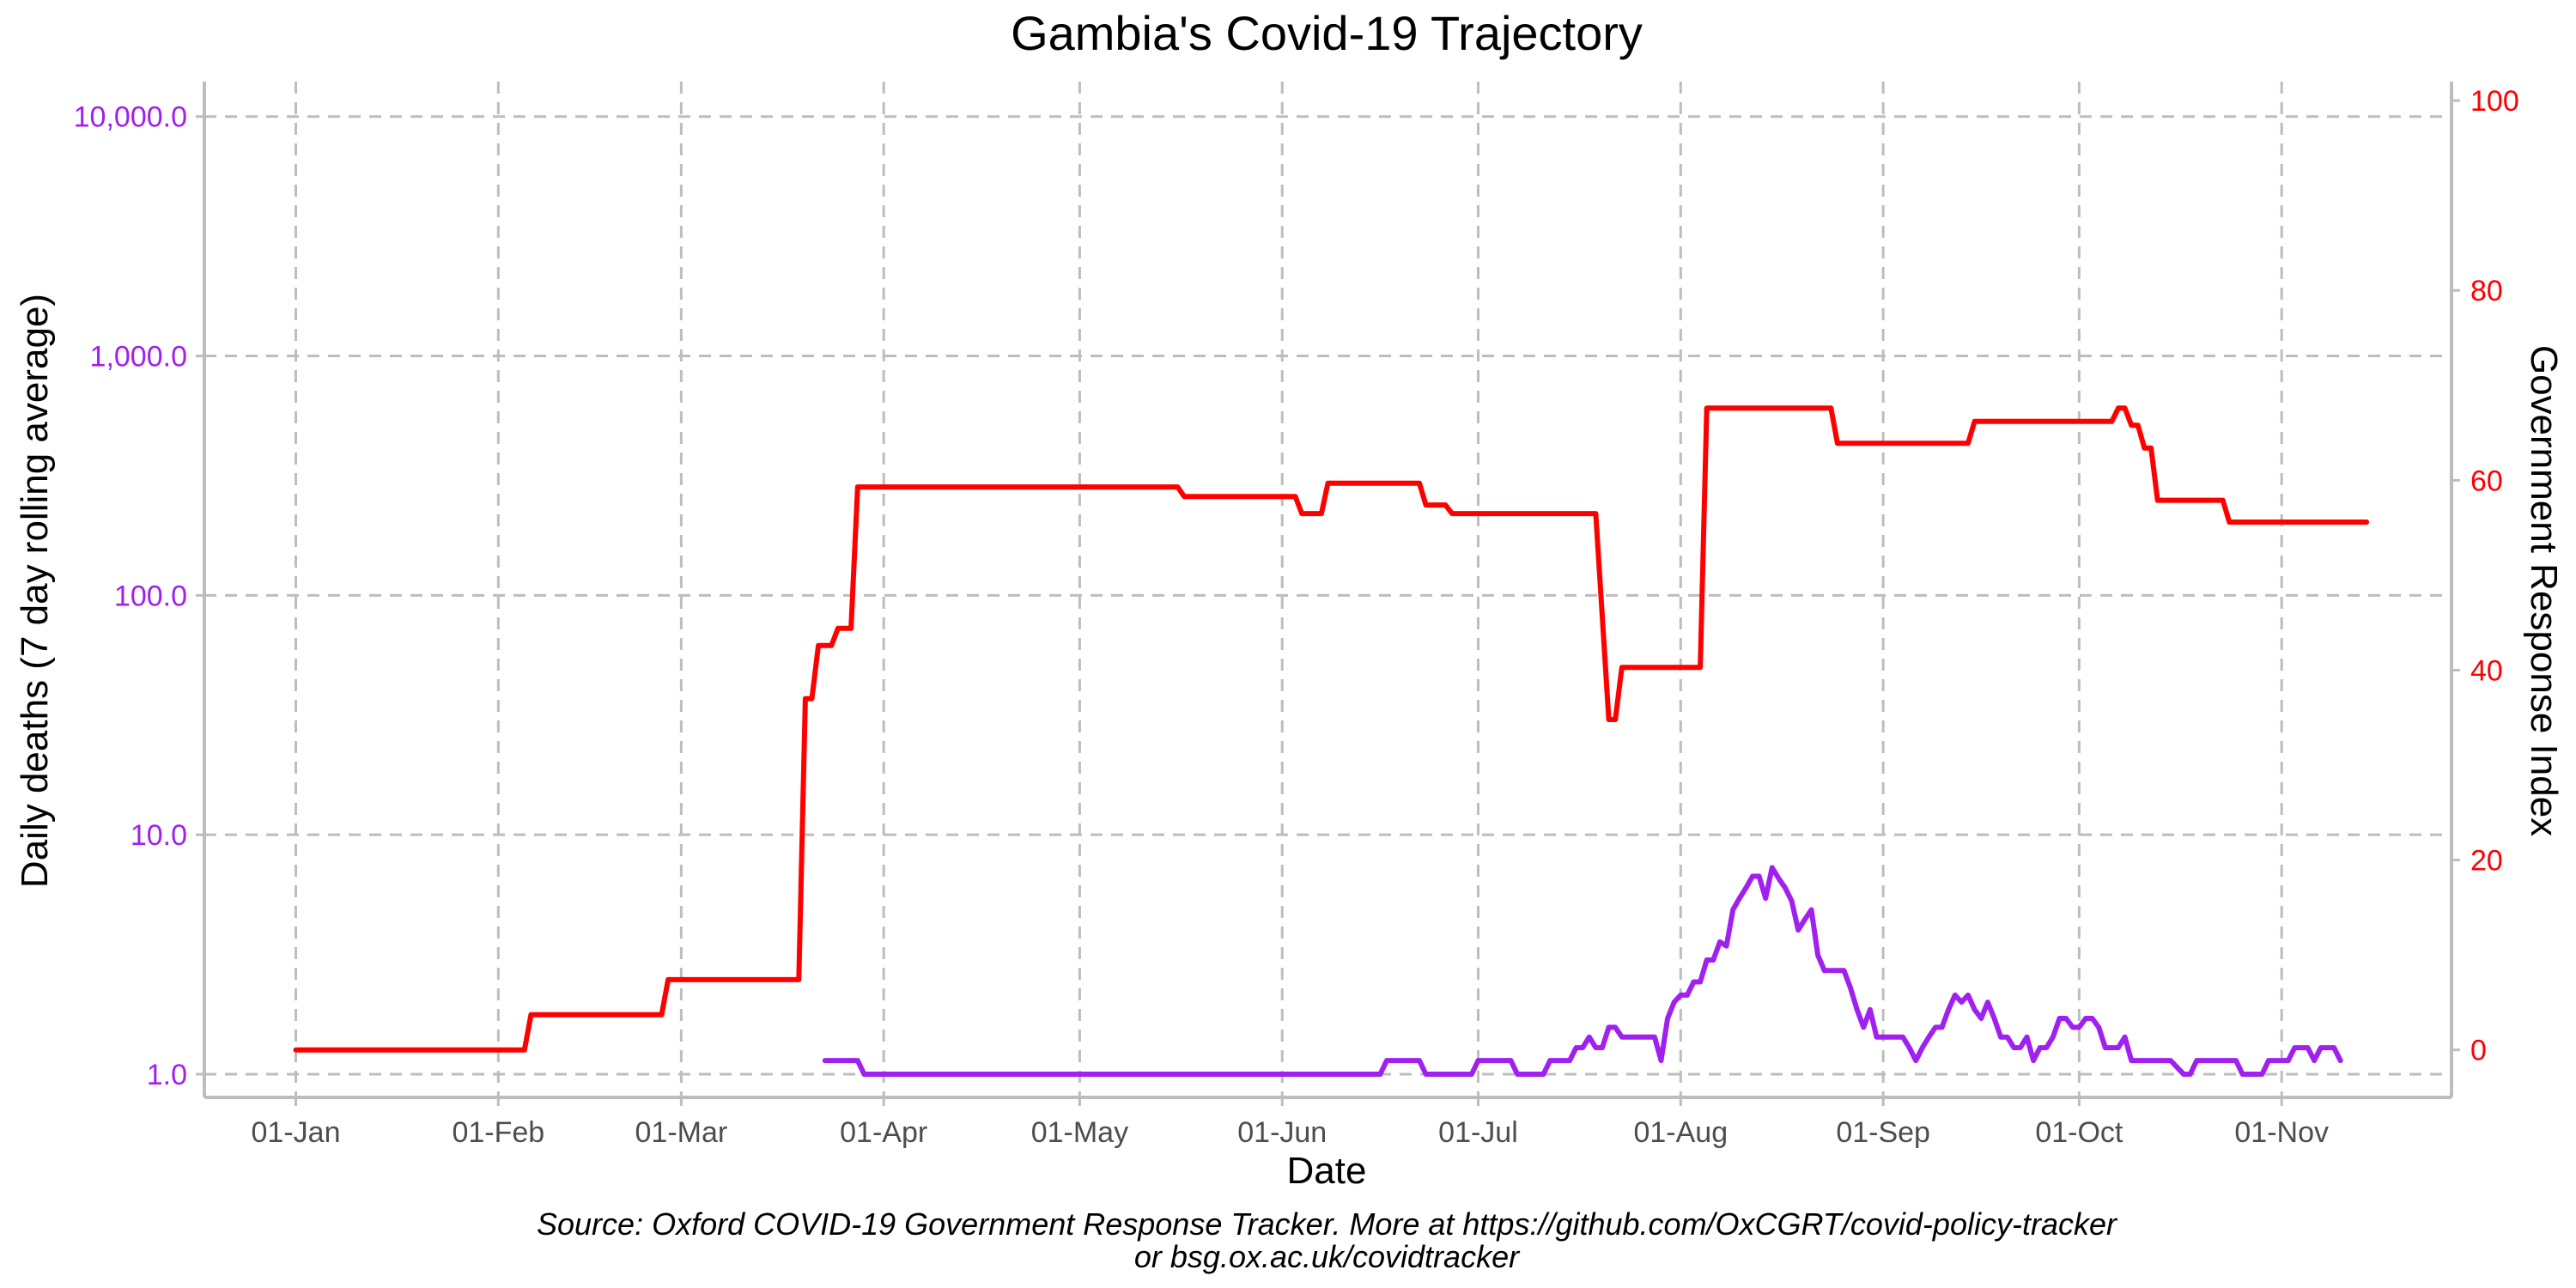  Describe the element at coordinates (1327, 1171) in the screenshot. I see `x-axis-title: Date` at that location.